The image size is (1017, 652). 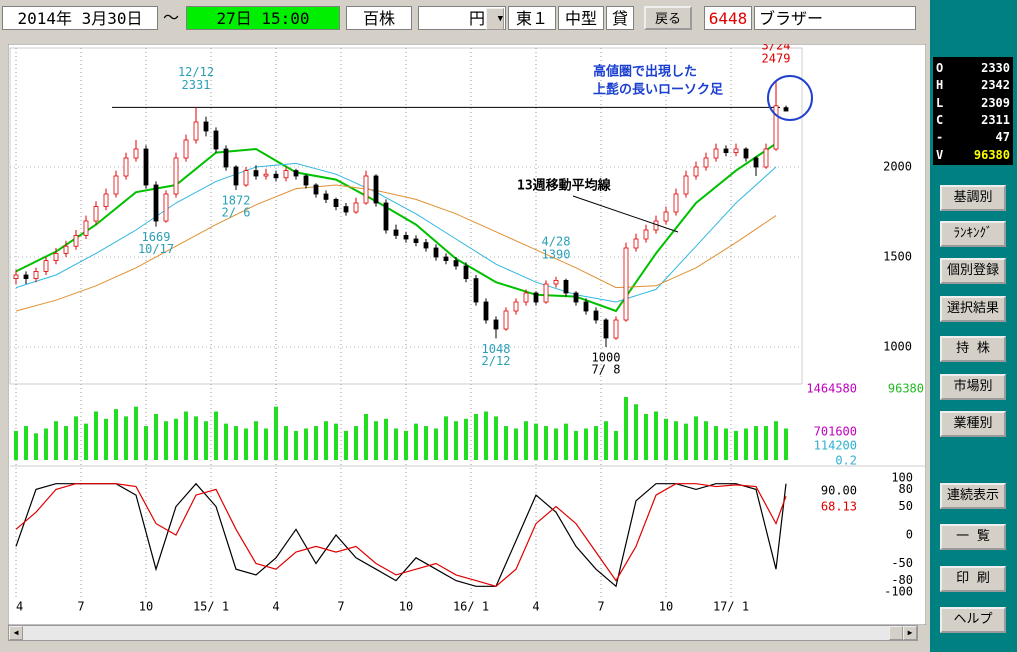 What do you see at coordinates (196, 72) in the screenshot?
I see `annotation-date: 12/12` at bounding box center [196, 72].